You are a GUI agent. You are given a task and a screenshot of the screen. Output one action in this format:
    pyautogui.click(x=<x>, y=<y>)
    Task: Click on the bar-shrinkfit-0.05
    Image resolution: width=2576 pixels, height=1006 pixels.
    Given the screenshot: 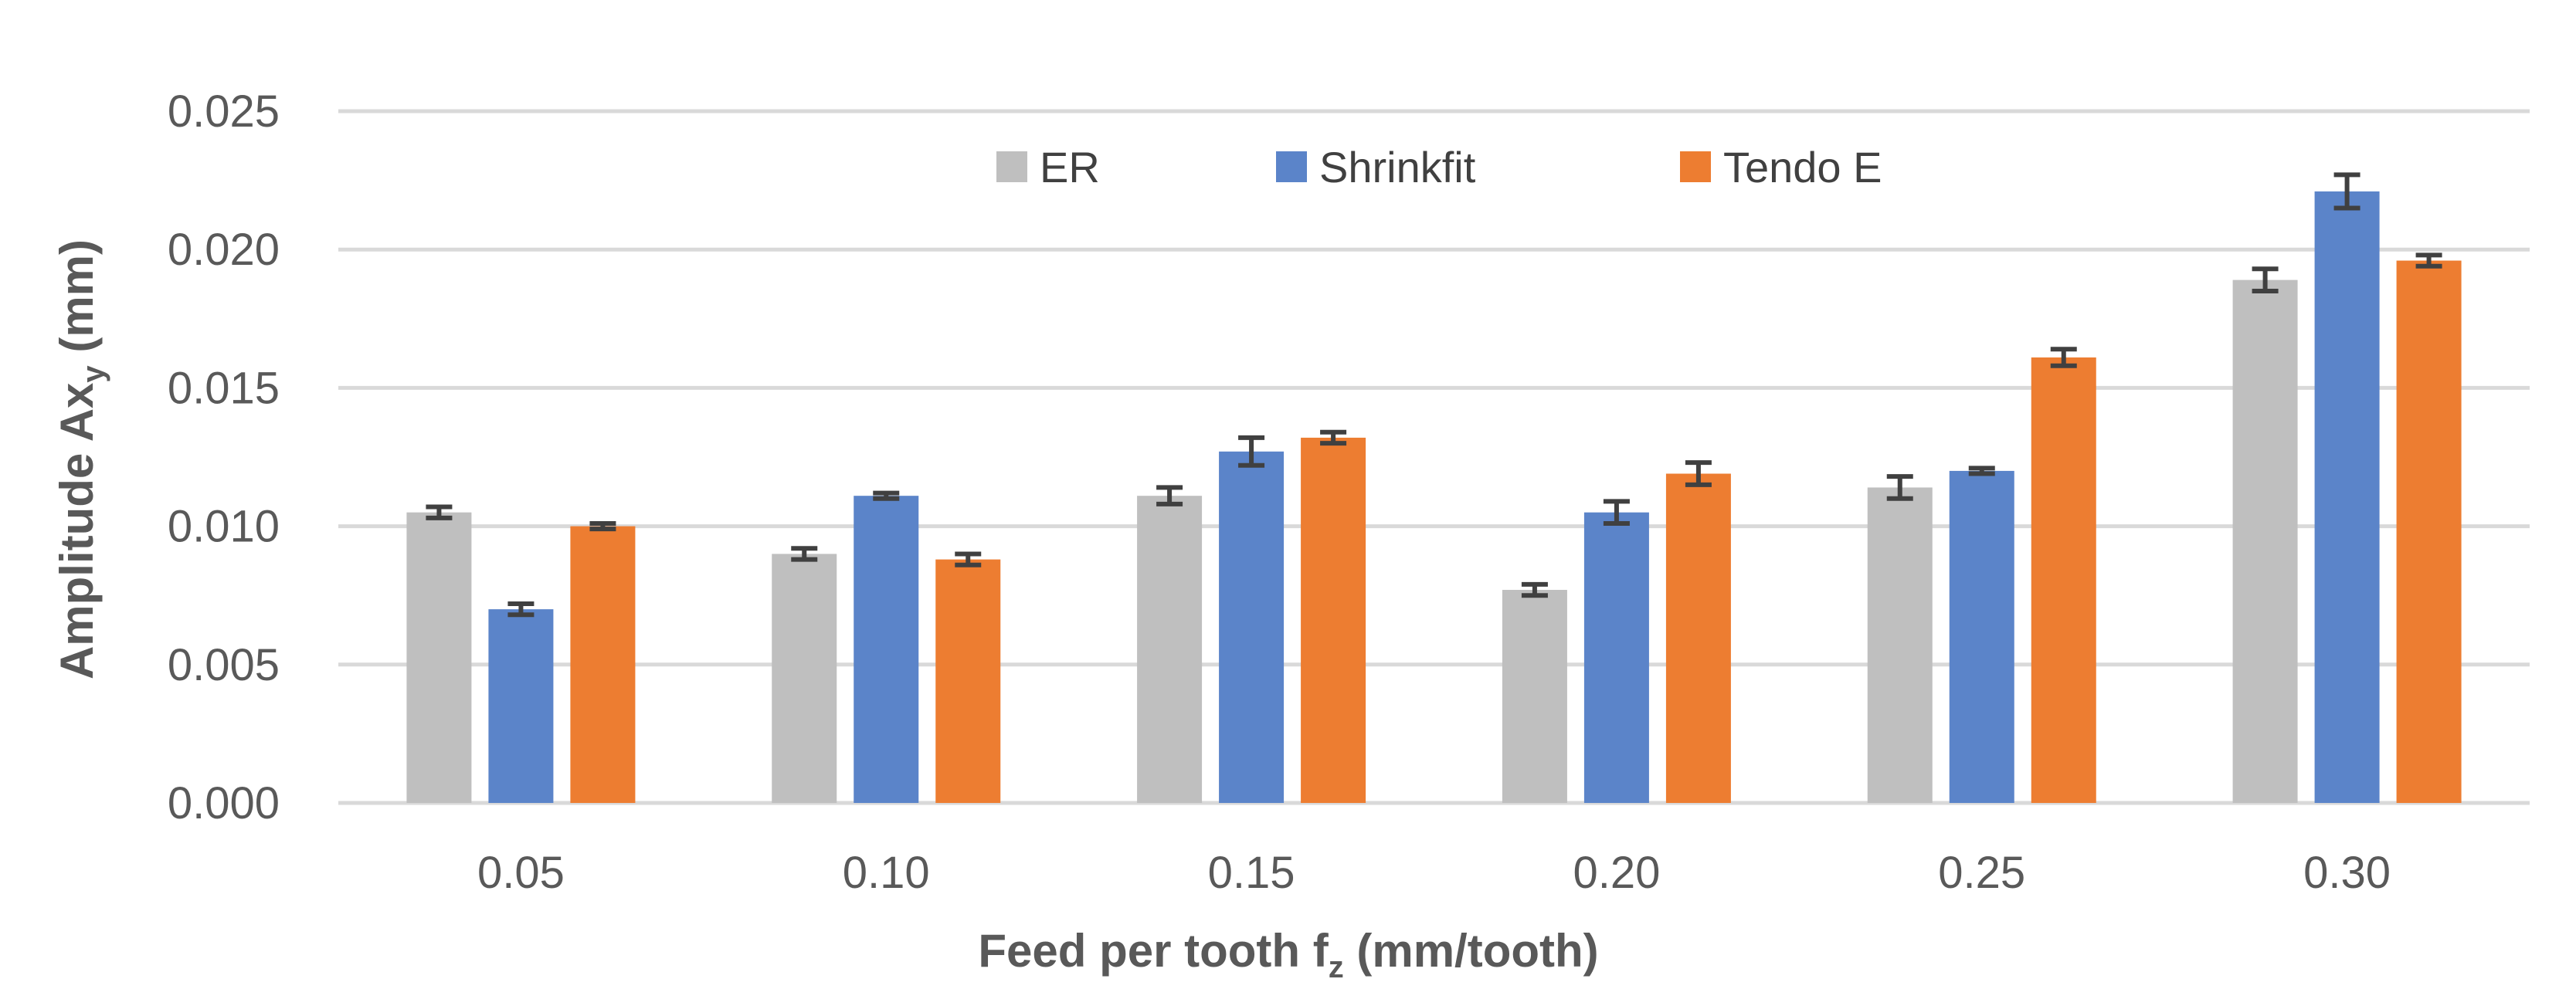 What is the action you would take?
    pyautogui.click(x=521, y=706)
    